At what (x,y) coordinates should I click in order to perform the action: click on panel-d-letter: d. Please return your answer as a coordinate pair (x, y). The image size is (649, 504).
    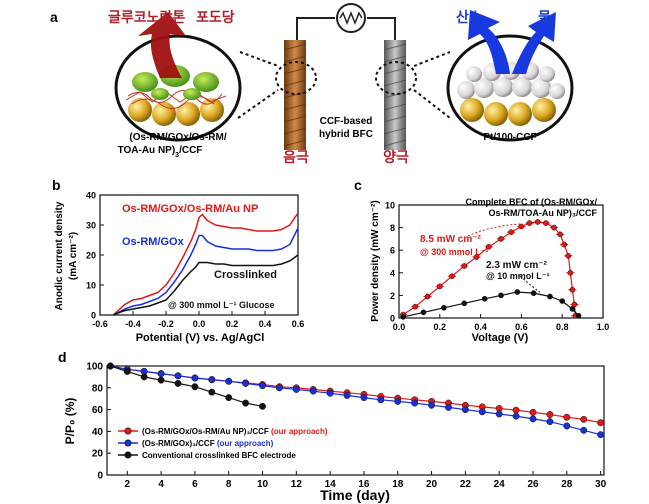
    Looking at the image, I should click on (62, 357).